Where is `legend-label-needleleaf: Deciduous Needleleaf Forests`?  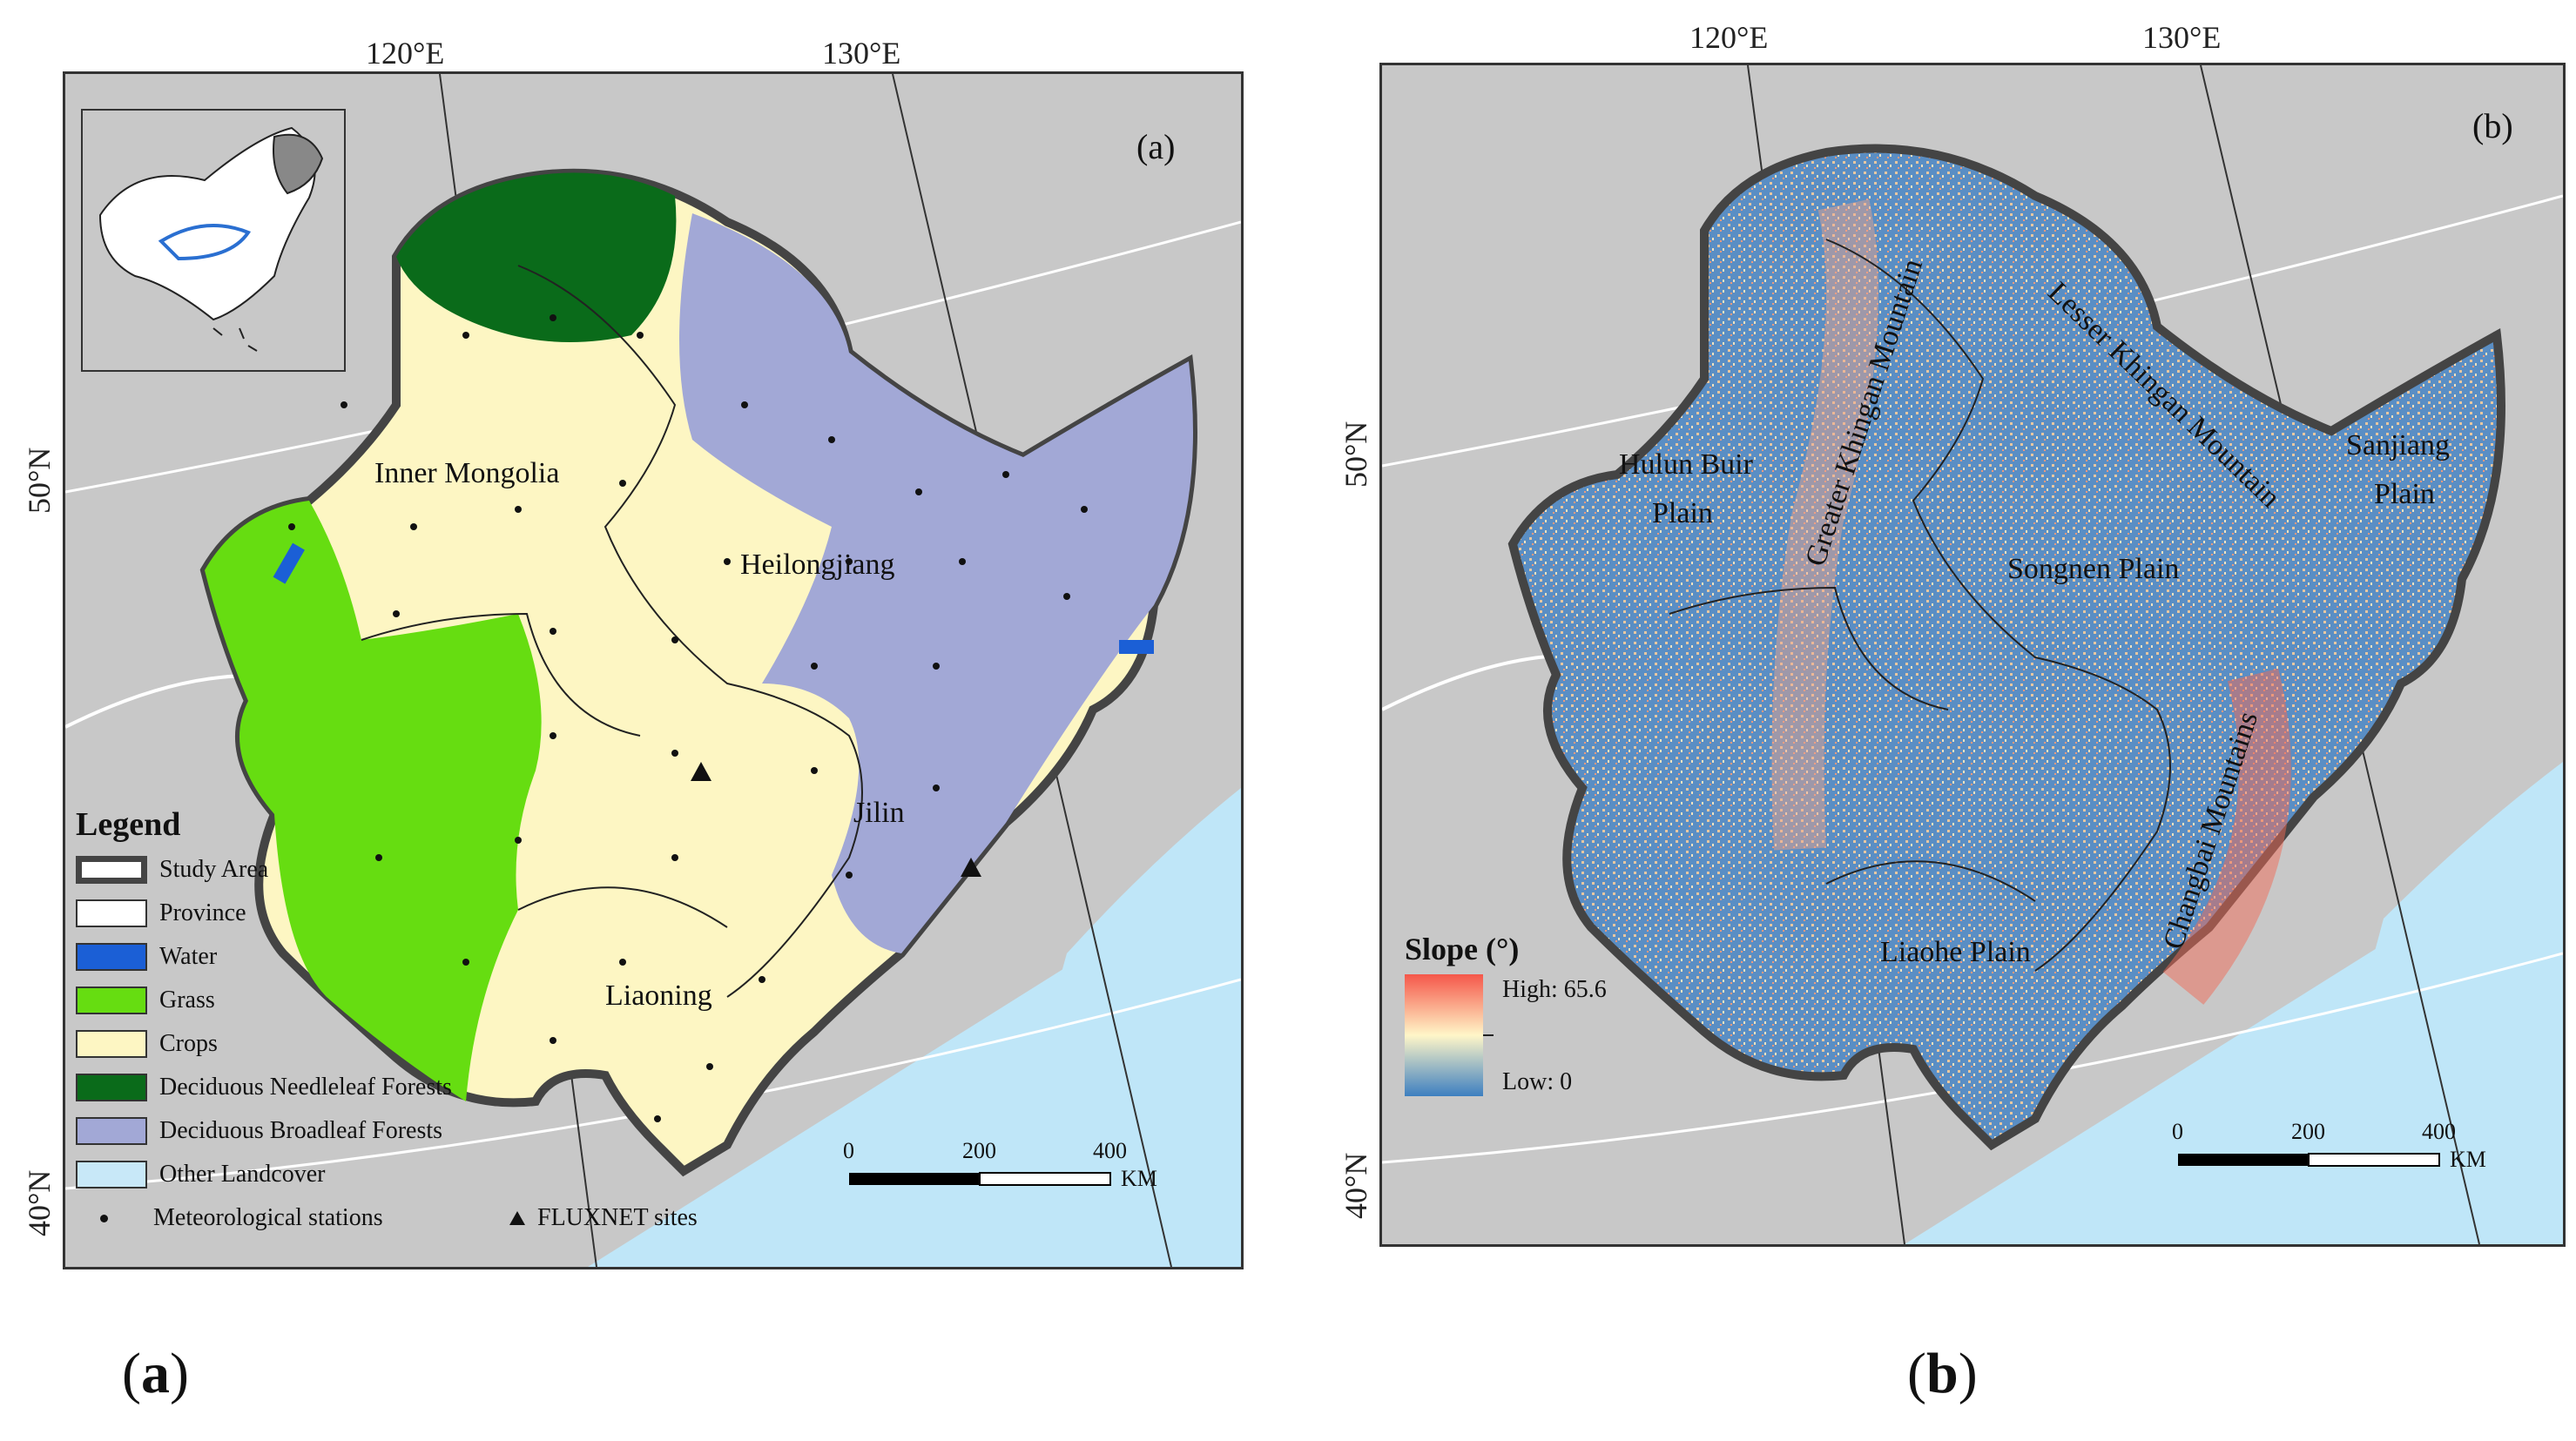
legend-label-needleleaf: Deciduous Needleleaf Forests is located at coordinates (305, 1087).